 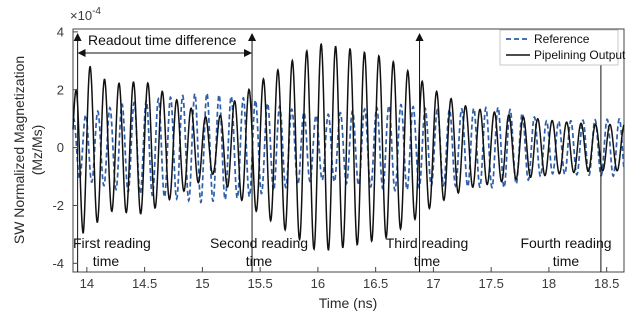 I want to click on legend-box, so click(x=559, y=47).